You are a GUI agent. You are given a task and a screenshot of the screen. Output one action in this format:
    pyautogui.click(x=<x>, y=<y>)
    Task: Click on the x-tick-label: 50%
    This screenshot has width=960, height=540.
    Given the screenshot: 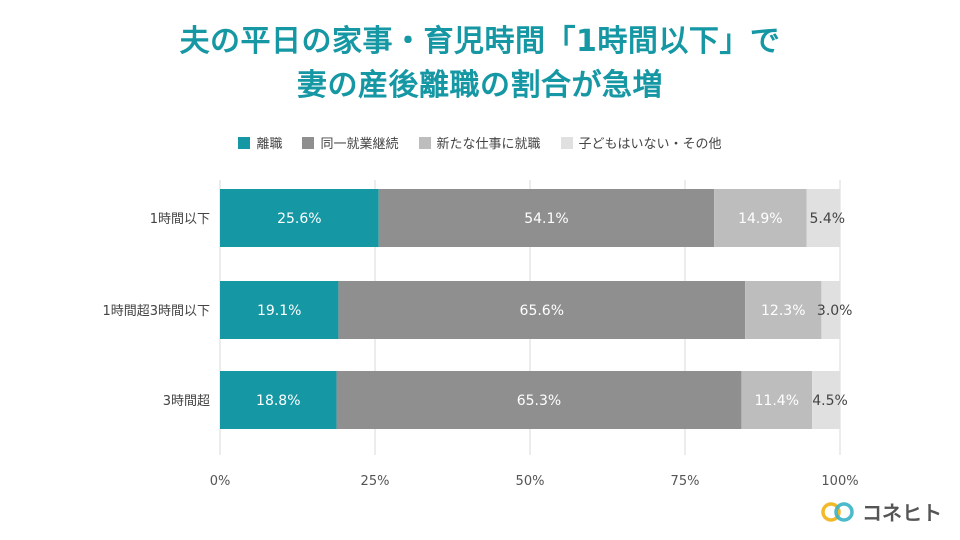 What is the action you would take?
    pyautogui.click(x=530, y=481)
    